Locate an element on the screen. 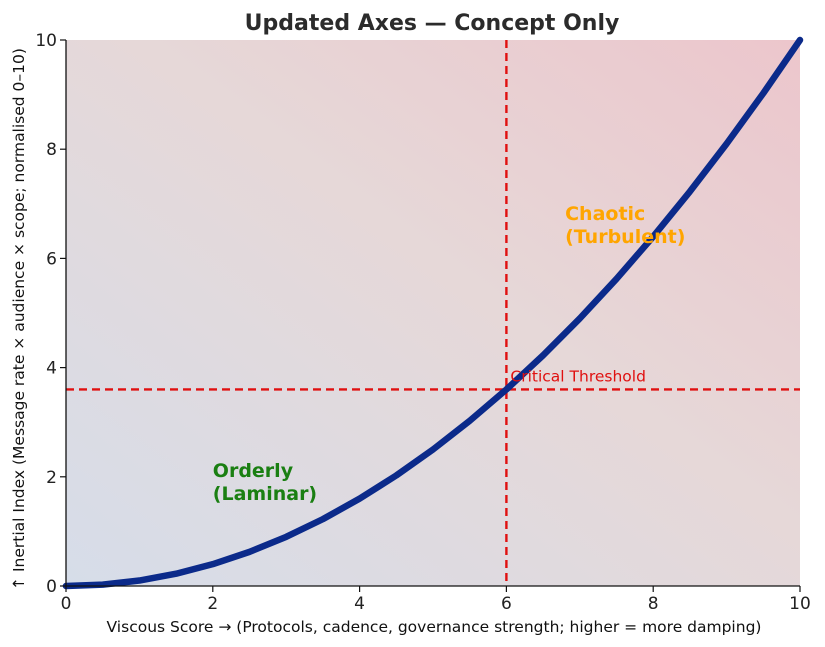 This screenshot has width=825, height=647. y-tick-label: 8 is located at coordinates (51, 150).